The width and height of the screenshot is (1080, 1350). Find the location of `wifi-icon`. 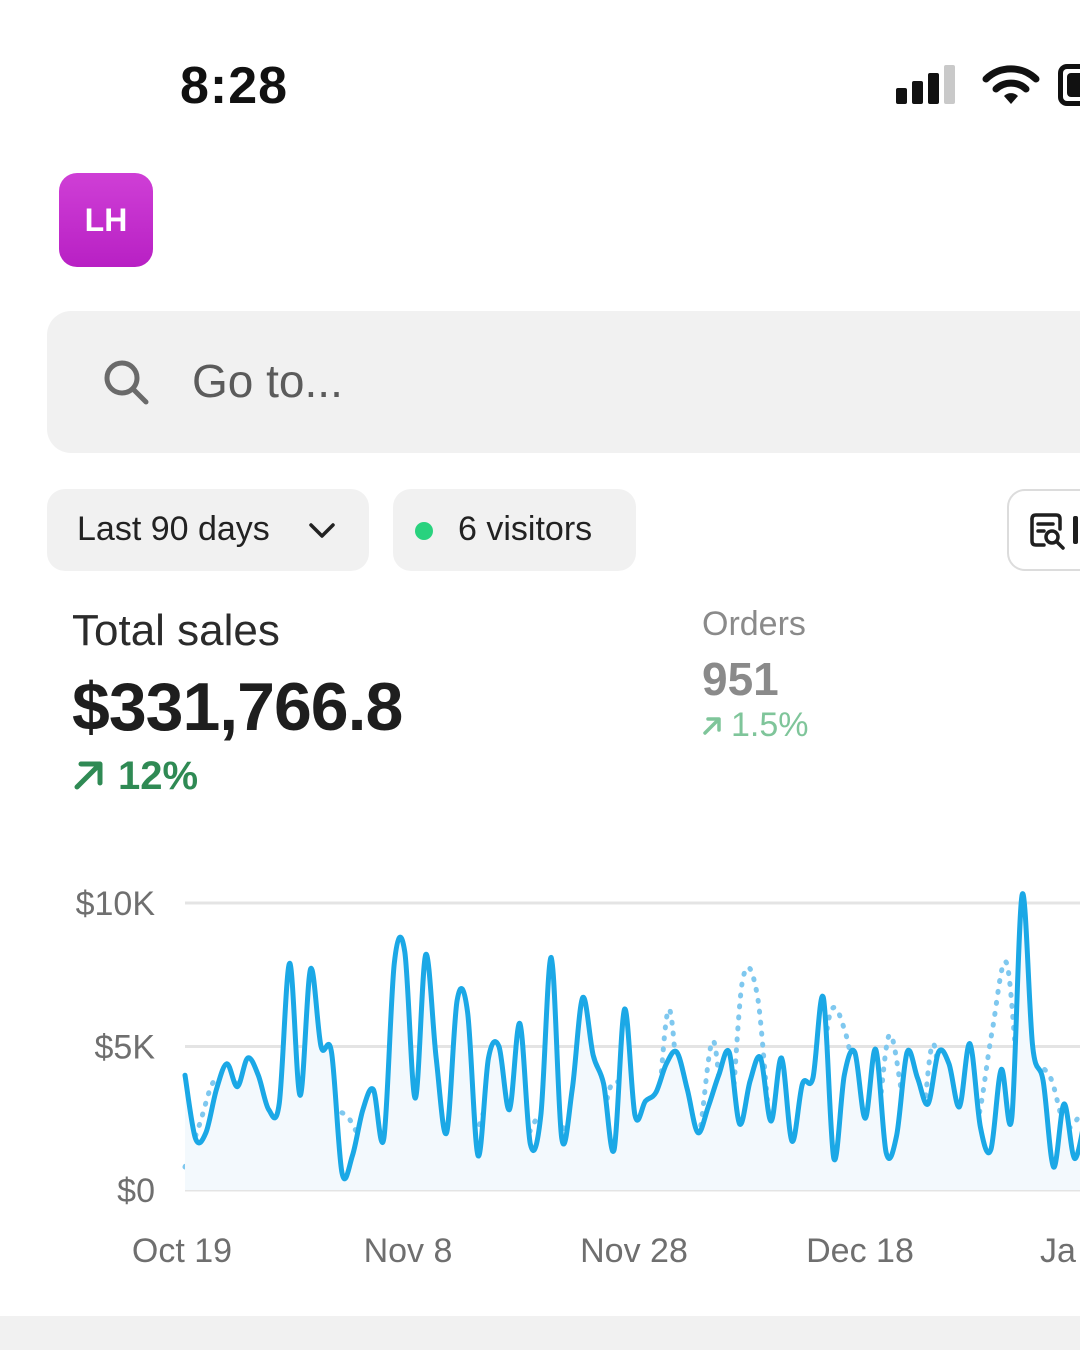

wifi-icon is located at coordinates (1011, 84).